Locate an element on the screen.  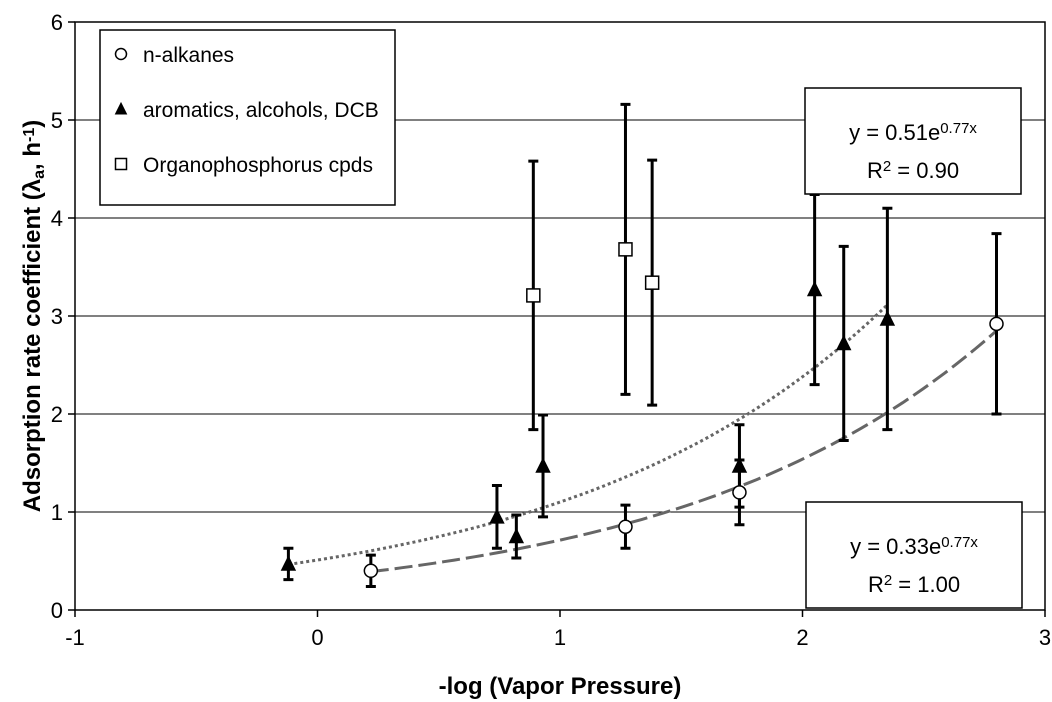
y-tick-label: 0 is located at coordinates (57, 610).